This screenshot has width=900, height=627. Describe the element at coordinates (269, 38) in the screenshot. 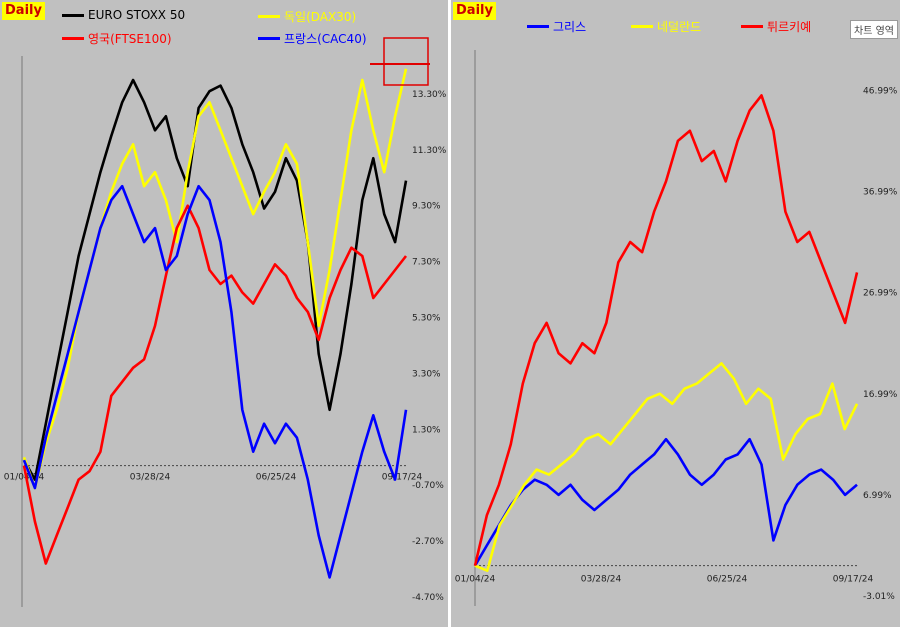

I see `legend-swatch-cac` at that location.